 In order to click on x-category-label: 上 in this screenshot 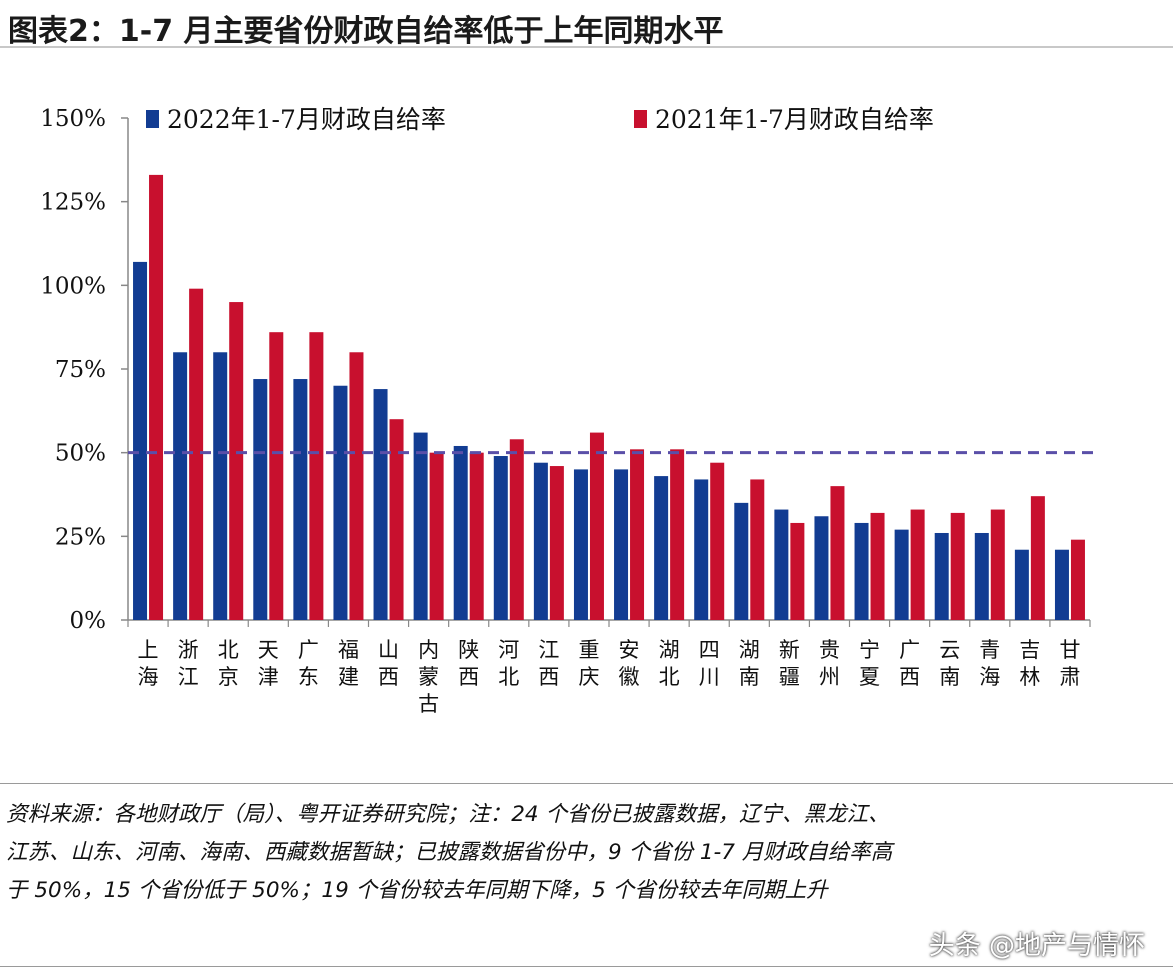, I will do `click(148, 650)`.